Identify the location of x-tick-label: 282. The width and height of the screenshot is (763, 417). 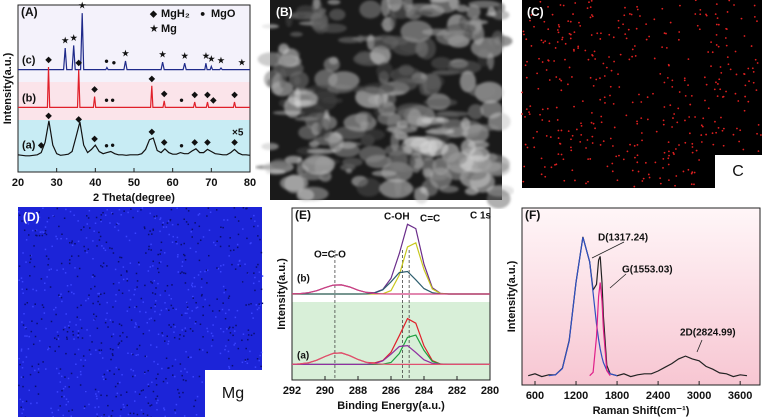
(457, 391).